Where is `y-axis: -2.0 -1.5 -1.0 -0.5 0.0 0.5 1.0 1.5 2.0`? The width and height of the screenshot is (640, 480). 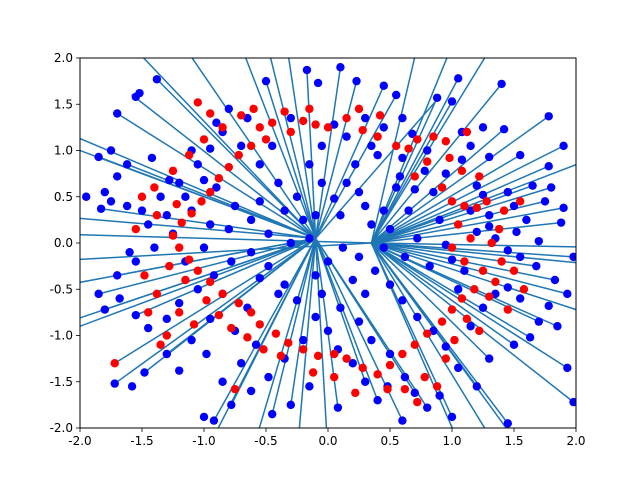 y-axis: -2.0 -1.5 -1.0 -0.5 0.0 0.5 1.0 1.5 2.0 is located at coordinates (65, 243).